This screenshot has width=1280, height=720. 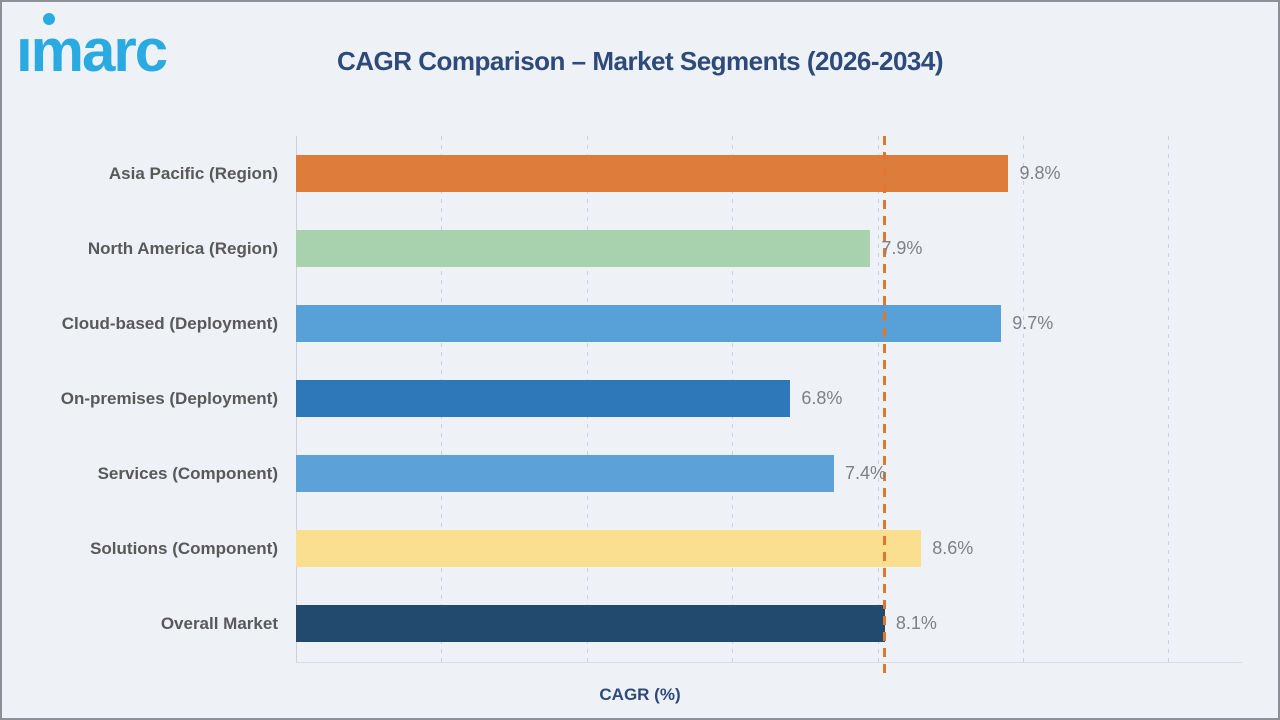 I want to click on category-label: Cloud-based (Deployment), so click(x=169, y=323).